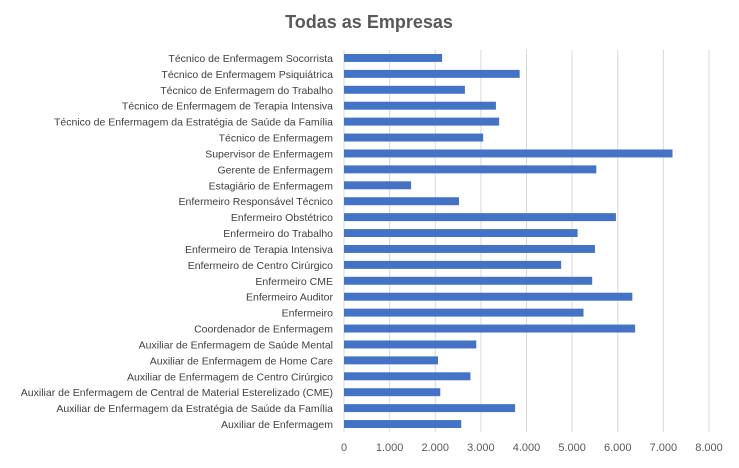 The height and width of the screenshot is (468, 739). What do you see at coordinates (246, 91) in the screenshot?
I see `category-label: Técnico de Enfermagem do Trabalho` at bounding box center [246, 91].